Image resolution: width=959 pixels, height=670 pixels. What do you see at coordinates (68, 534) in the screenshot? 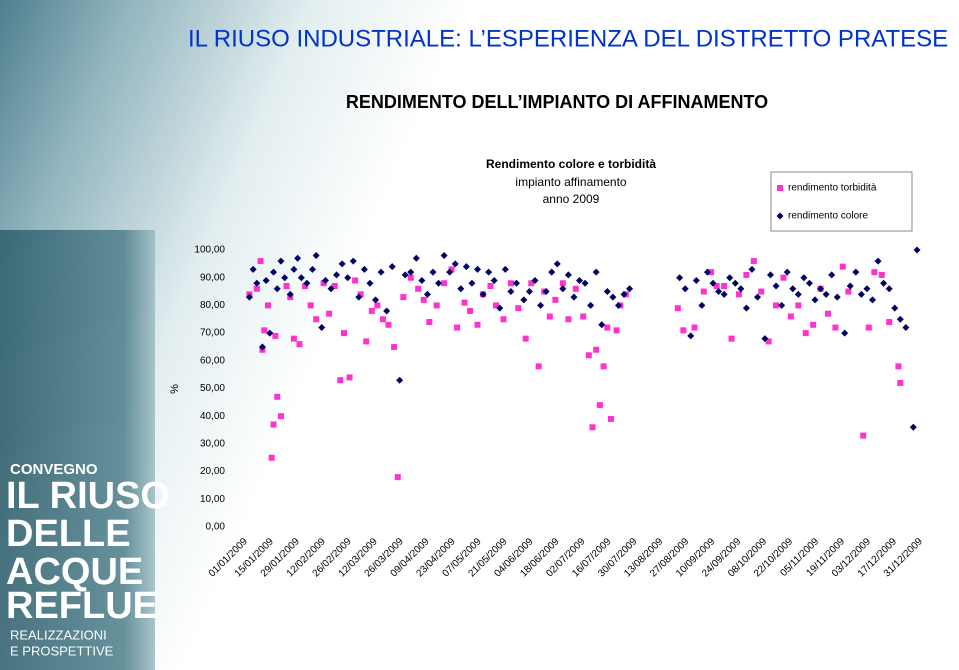
I see `banner-text: DELLE` at bounding box center [68, 534].